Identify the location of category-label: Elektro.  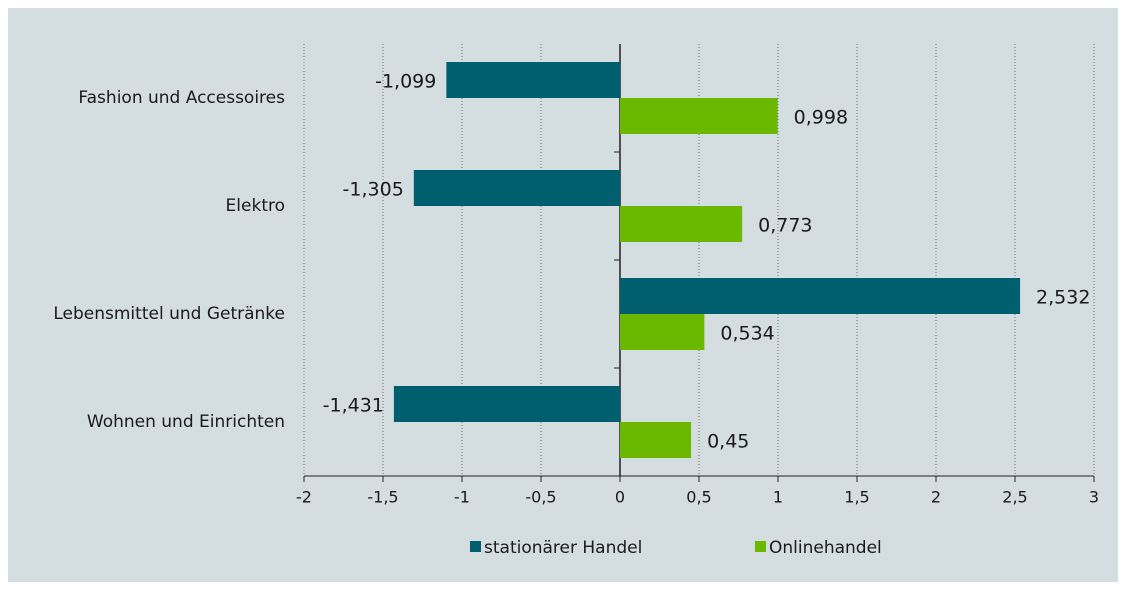
(255, 206).